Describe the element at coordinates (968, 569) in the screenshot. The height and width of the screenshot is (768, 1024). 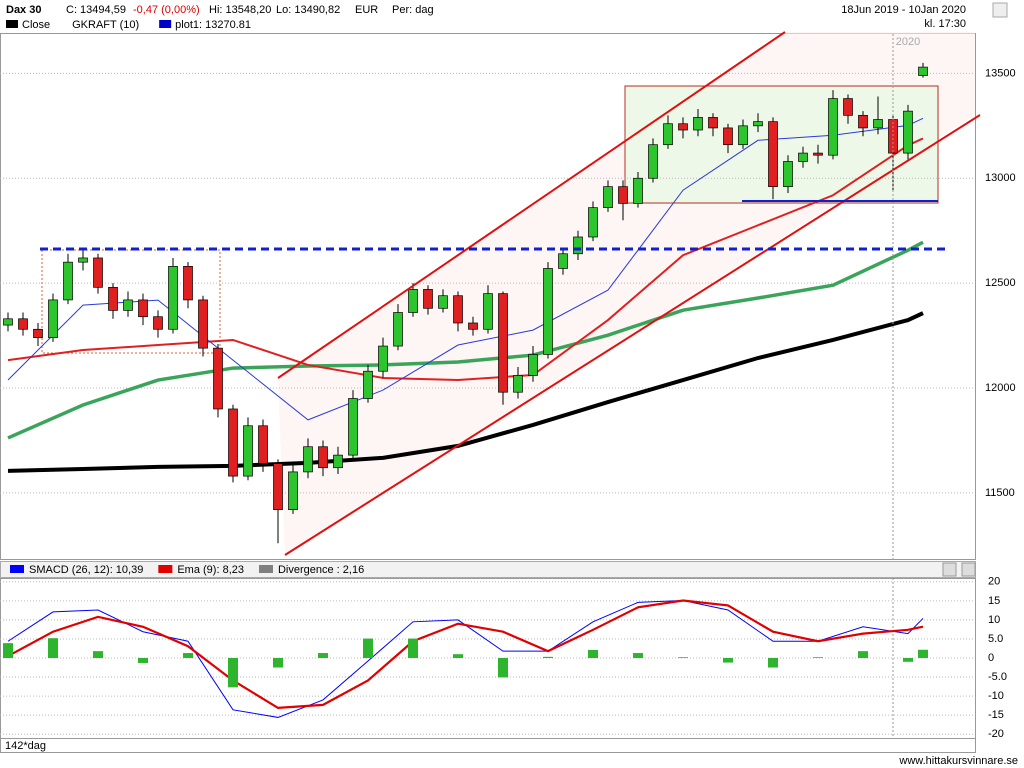
I see `close-panel-button` at that location.